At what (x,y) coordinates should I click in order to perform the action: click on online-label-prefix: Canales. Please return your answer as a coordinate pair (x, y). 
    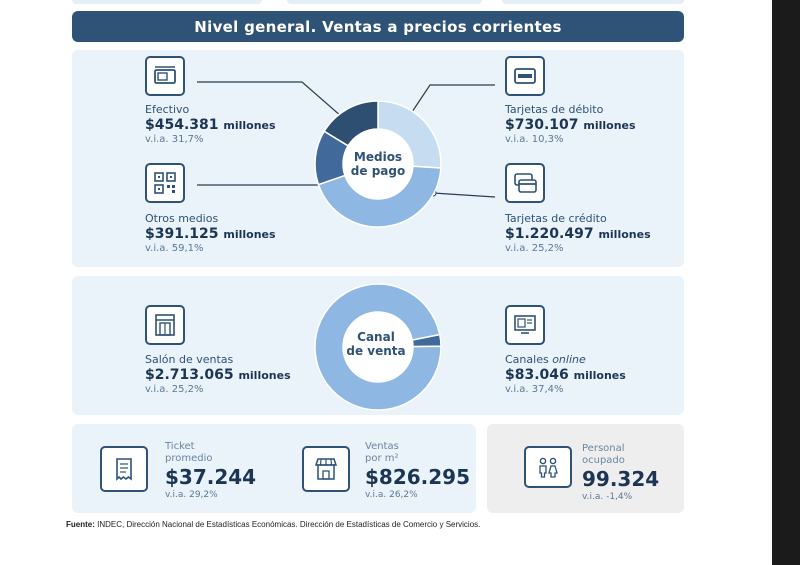
    Looking at the image, I should click on (529, 359).